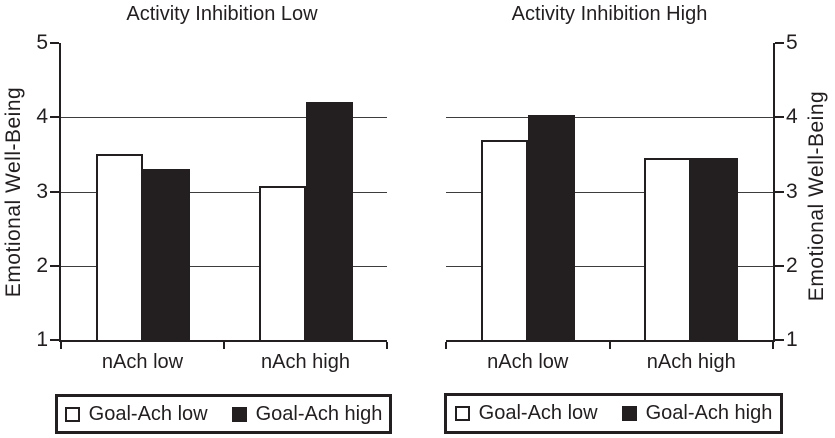 The height and width of the screenshot is (438, 835). What do you see at coordinates (609, 14) in the screenshot?
I see `panel-title: Activity Inhibition High` at bounding box center [609, 14].